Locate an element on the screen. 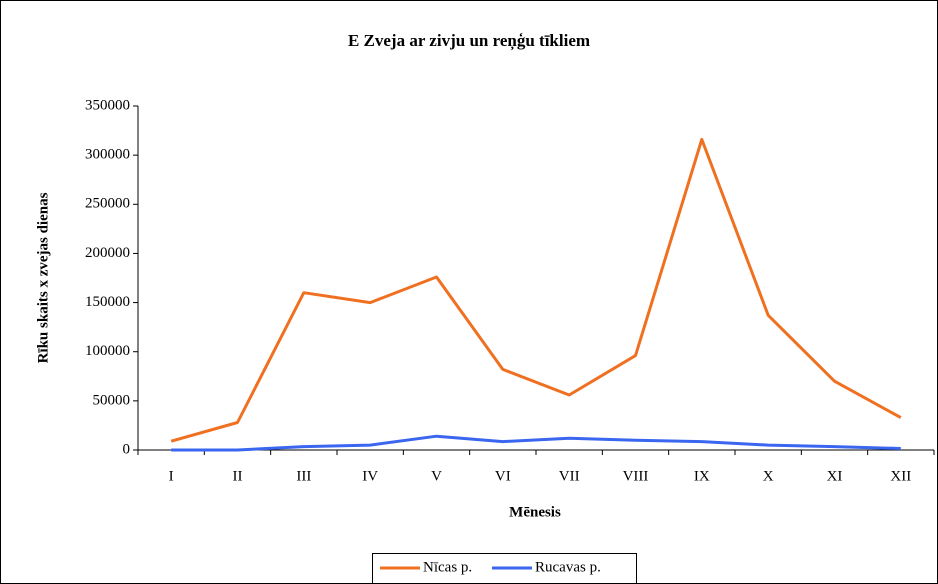 This screenshot has height=584, width=938. x-tick-label: XII is located at coordinates (900, 476).